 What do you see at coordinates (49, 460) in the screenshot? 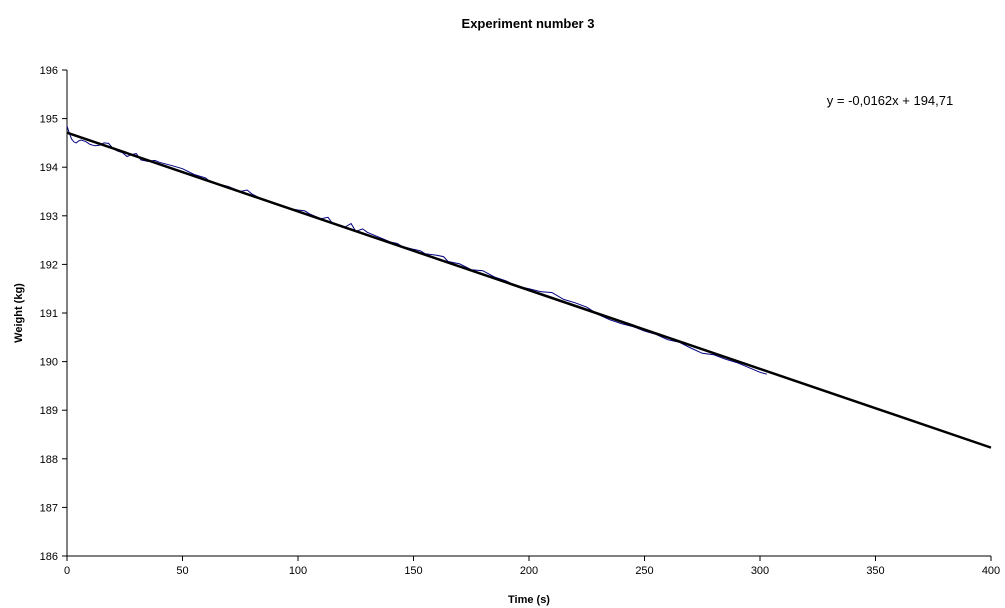
I see `y-tick-label: 188` at bounding box center [49, 460].